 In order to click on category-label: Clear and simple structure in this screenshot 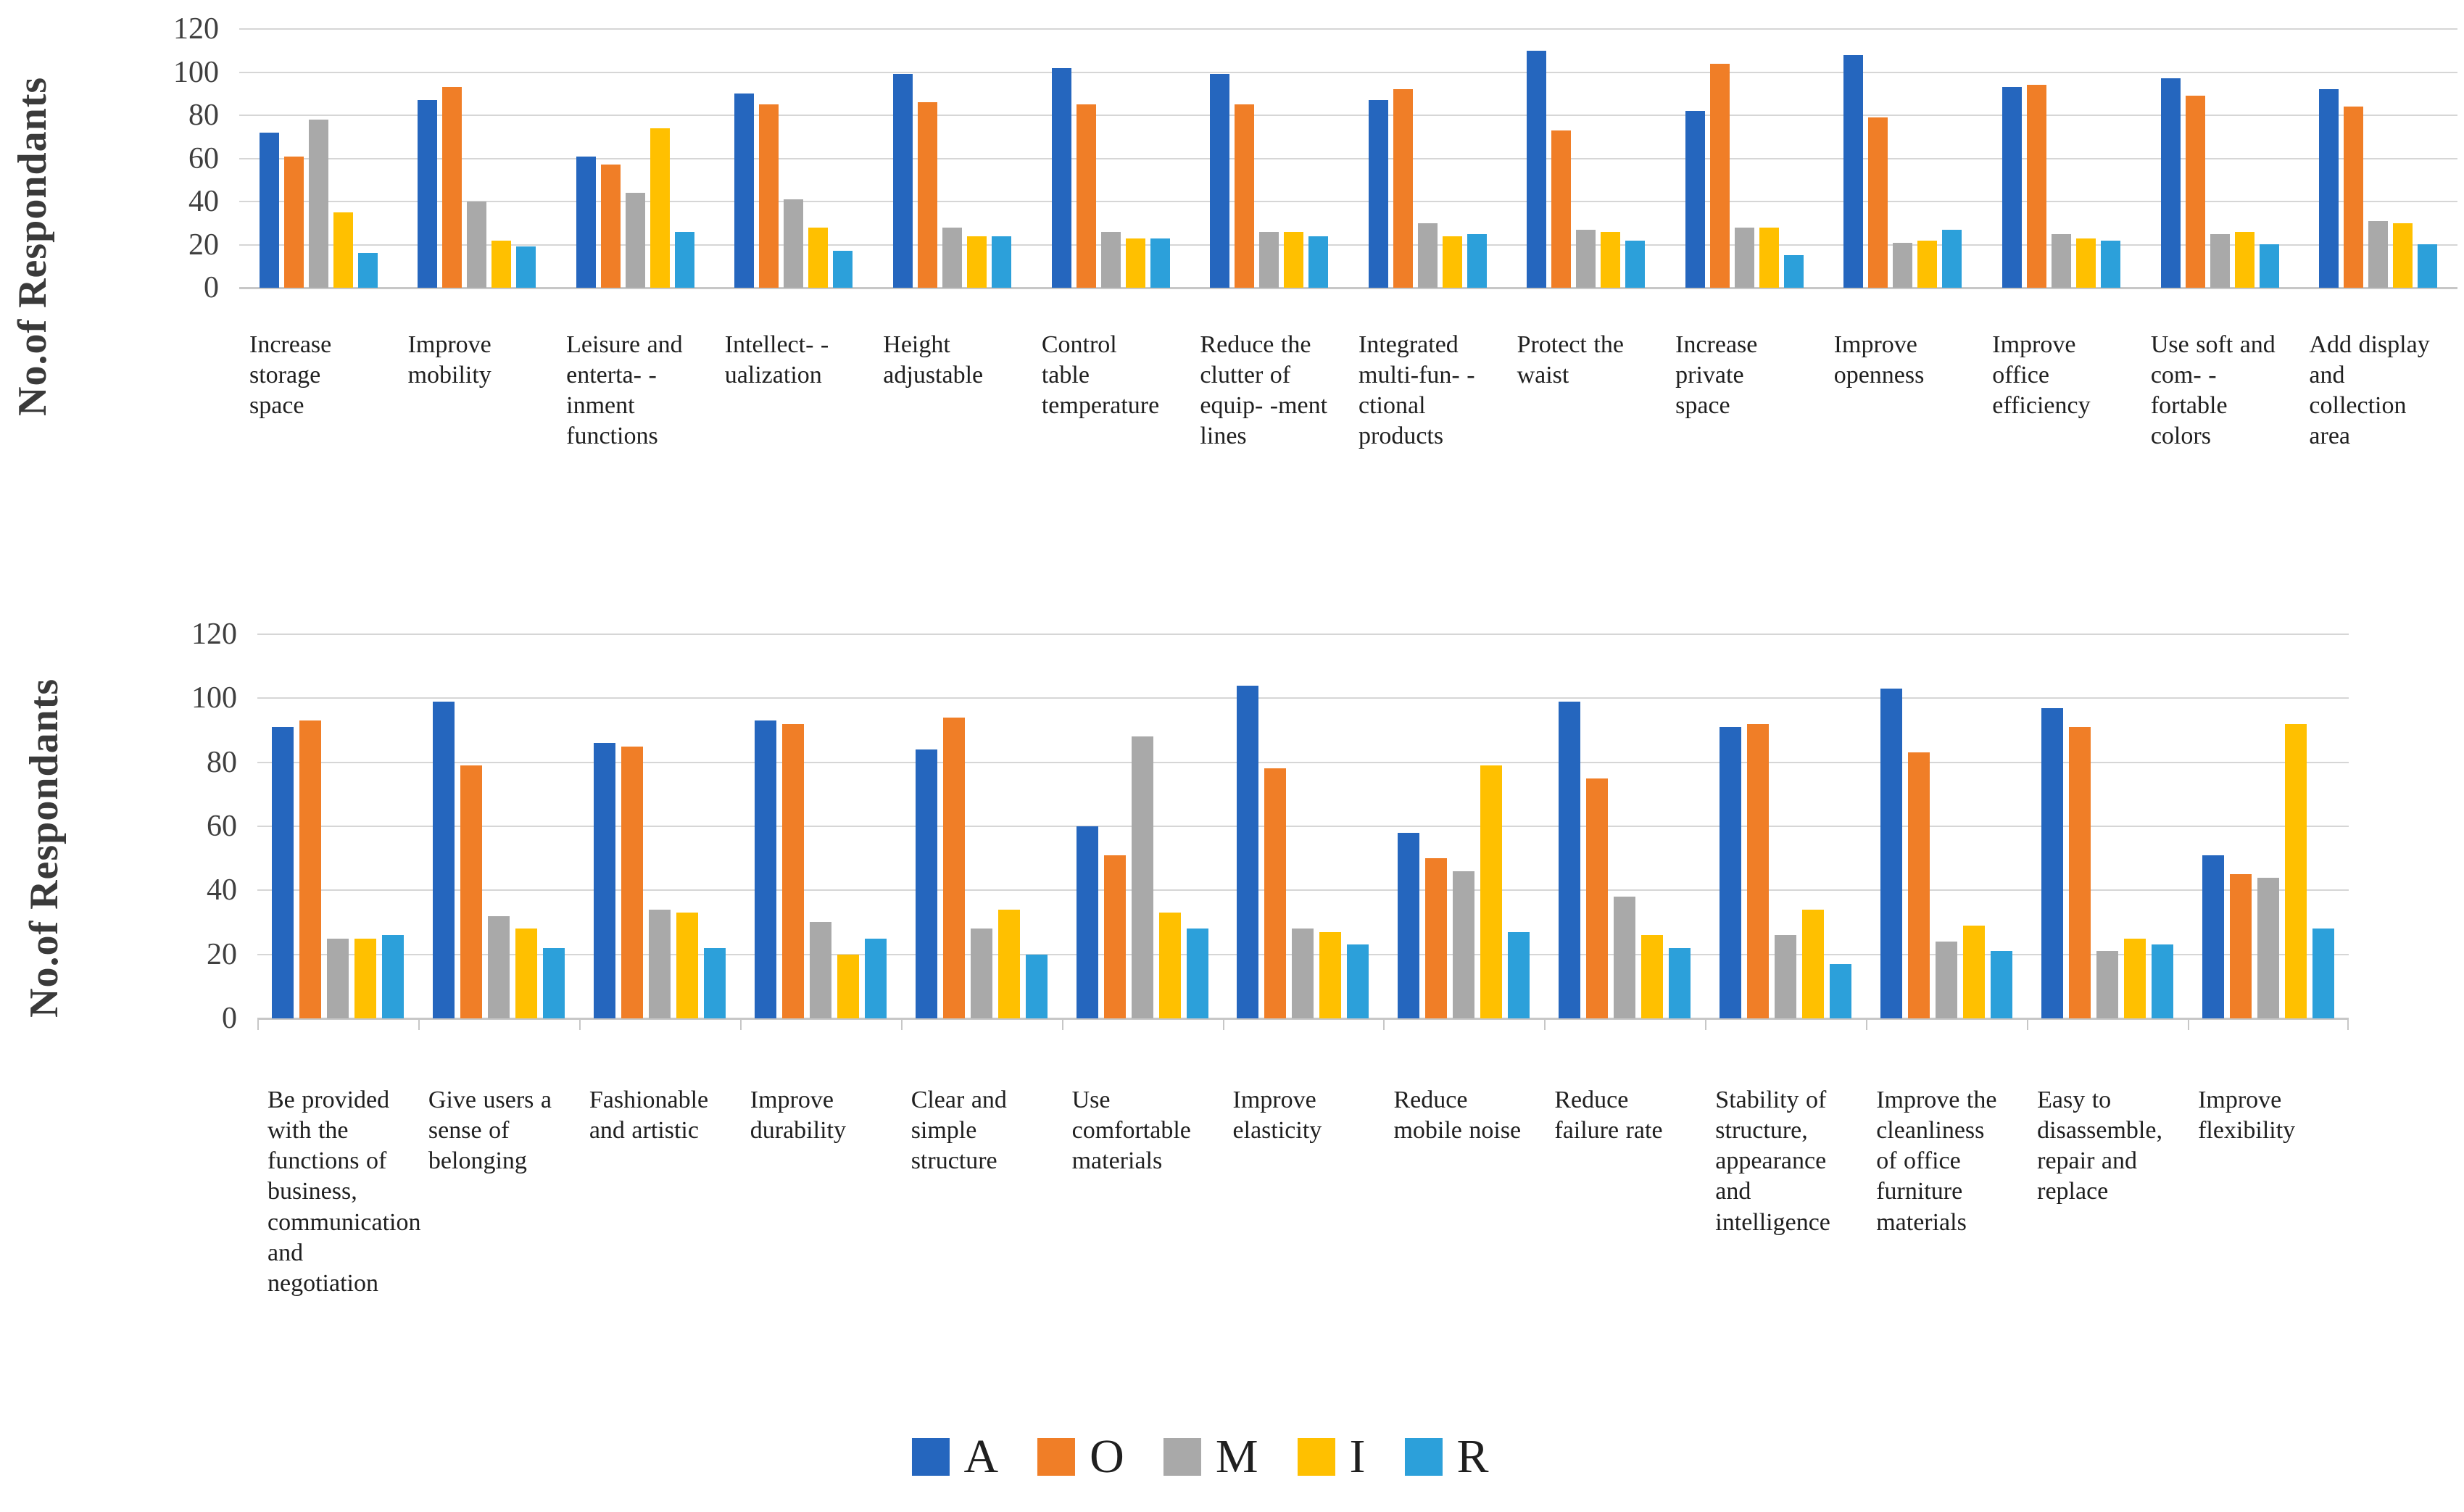, I will do `click(959, 1131)`.